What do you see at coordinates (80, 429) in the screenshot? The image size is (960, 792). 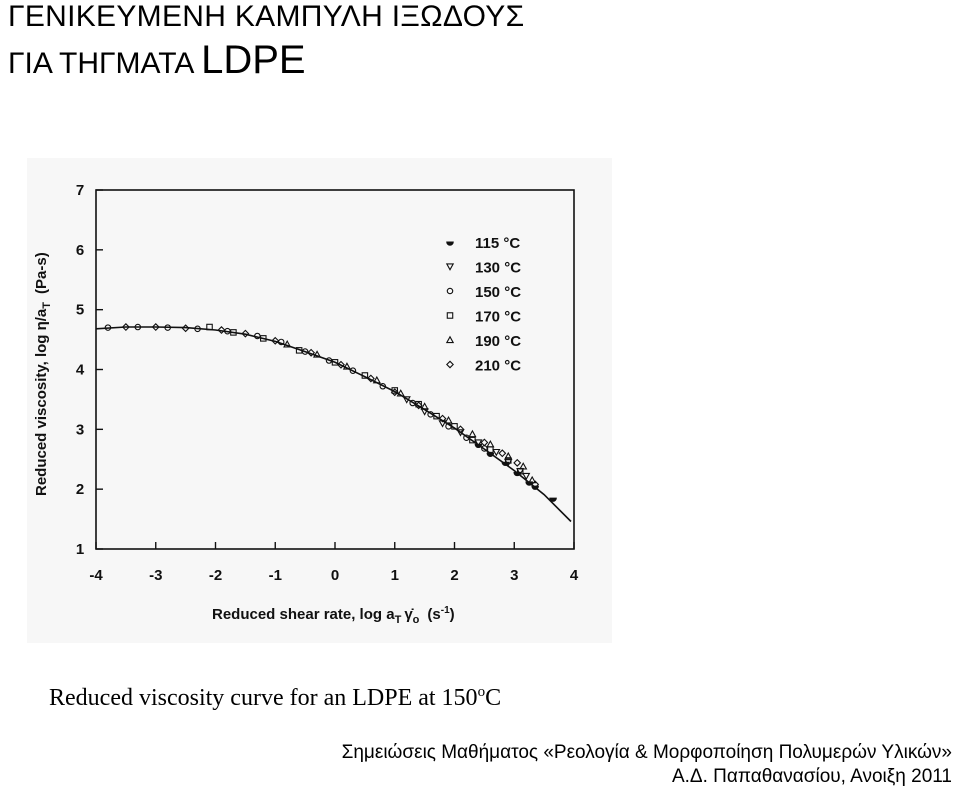 I see `y-tick-label: 3` at bounding box center [80, 429].